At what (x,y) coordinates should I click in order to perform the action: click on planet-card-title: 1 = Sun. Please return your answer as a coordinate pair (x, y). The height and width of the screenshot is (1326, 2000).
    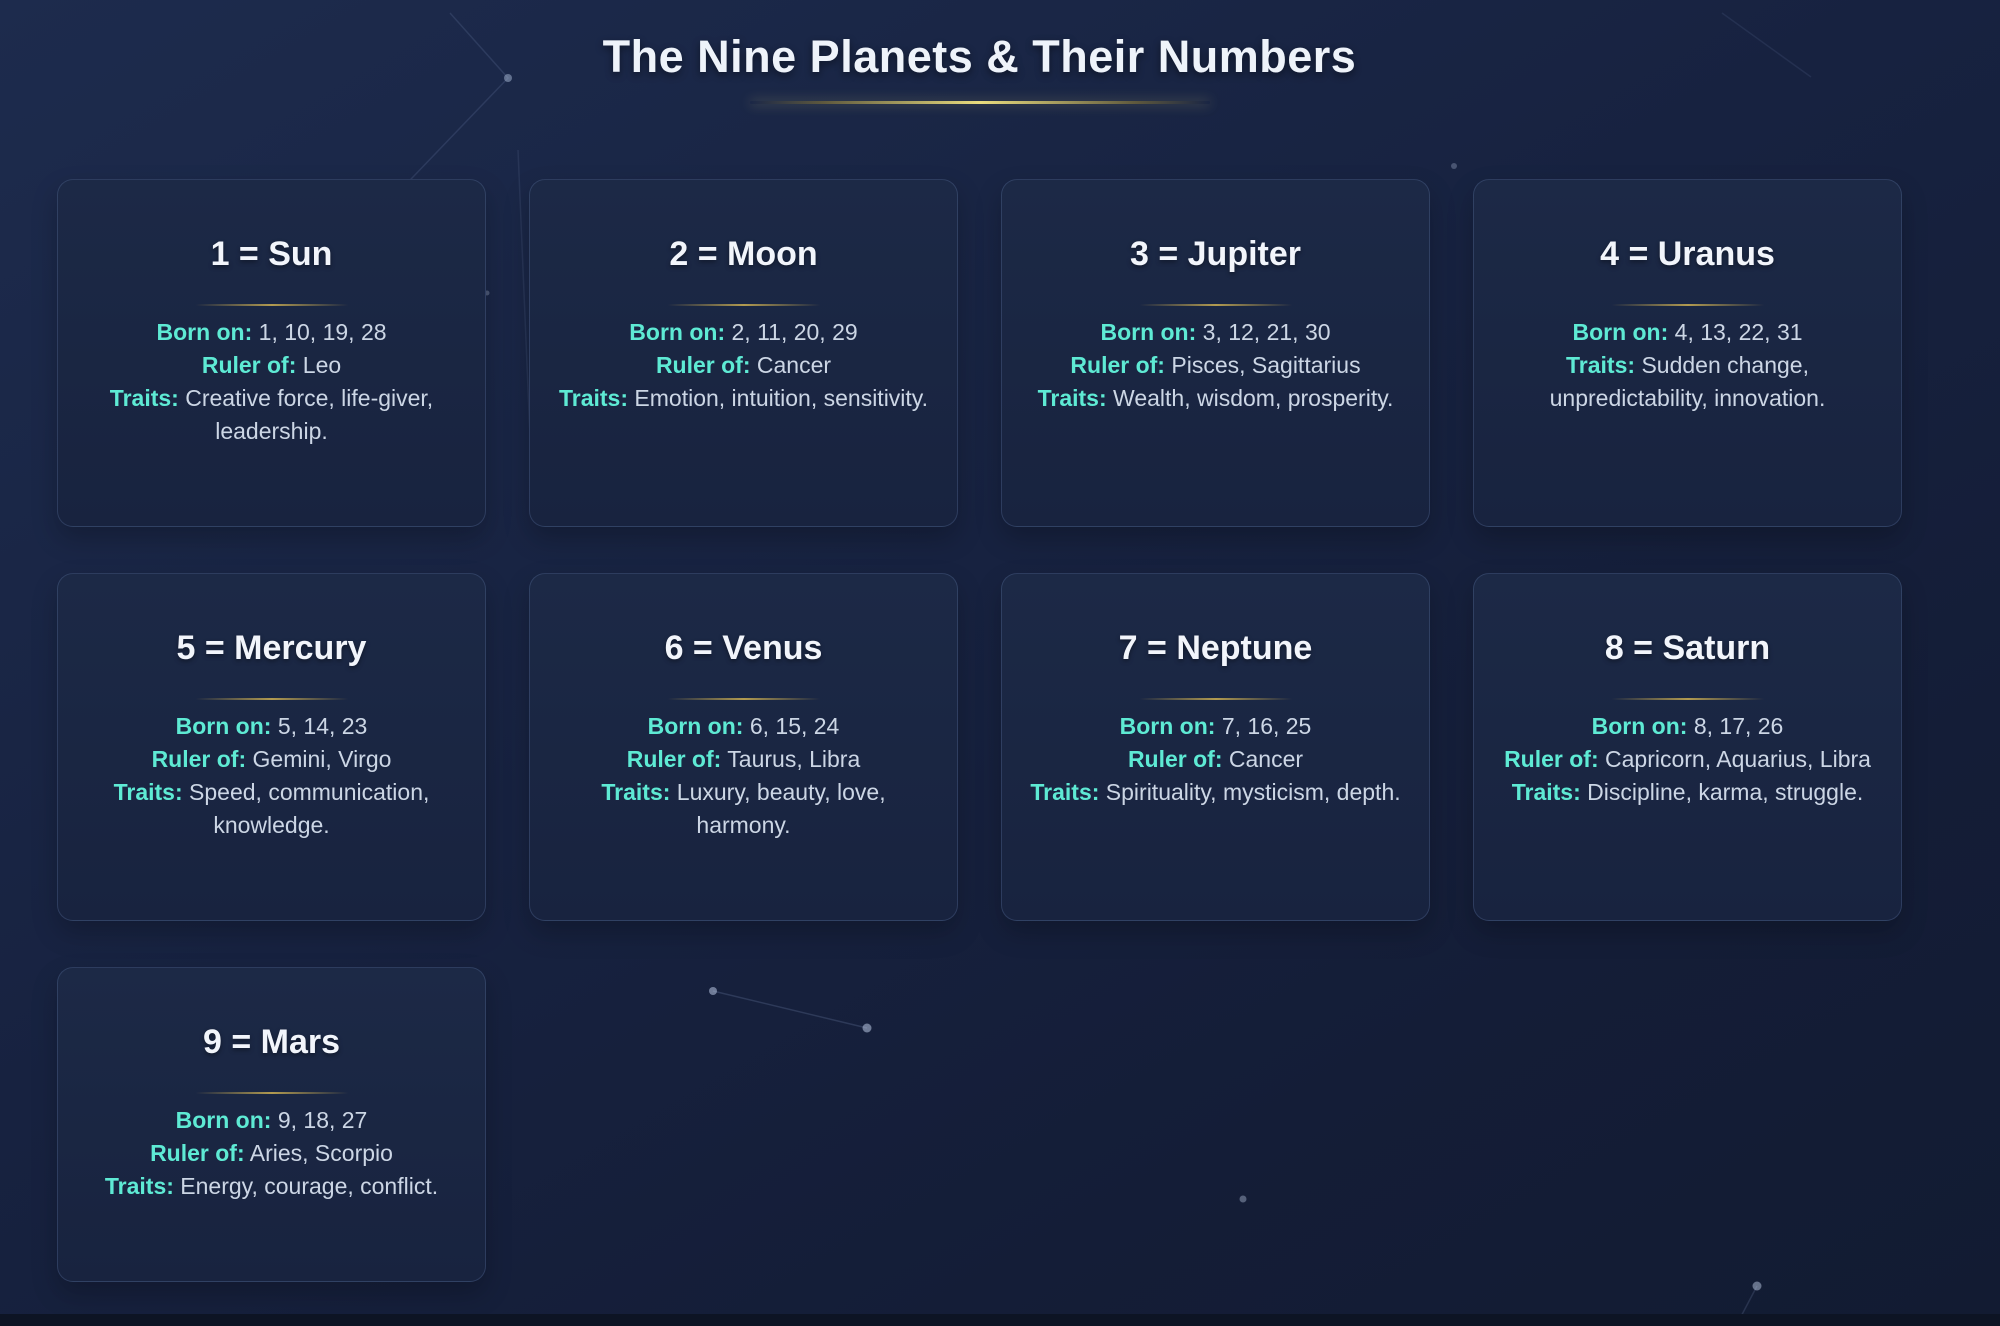
    Looking at the image, I should click on (271, 254).